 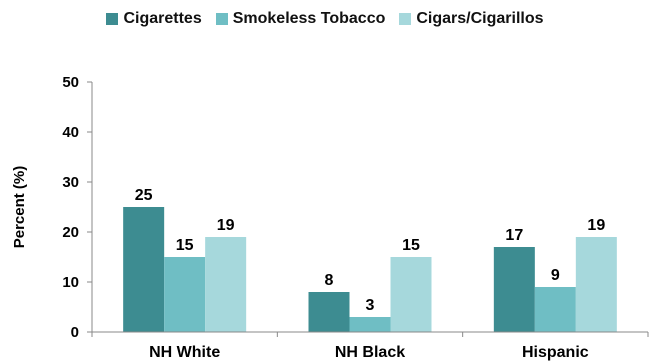 What do you see at coordinates (184, 352) in the screenshot?
I see `x-tick-label-nh-white: NH White` at bounding box center [184, 352].